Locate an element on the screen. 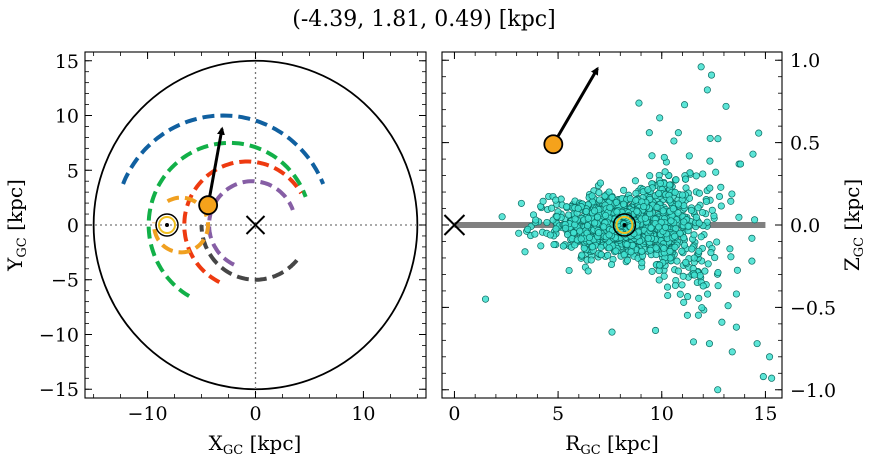  velocity-arrow is located at coordinates (215, 166).